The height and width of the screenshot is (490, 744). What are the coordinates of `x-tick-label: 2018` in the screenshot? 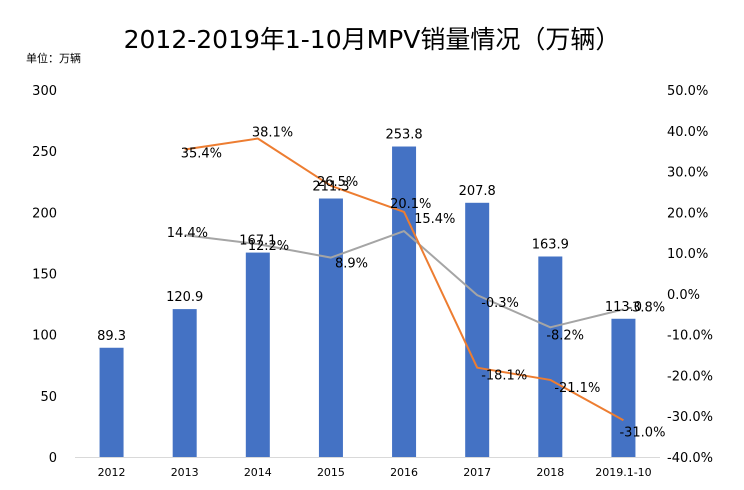 It's located at (550, 472).